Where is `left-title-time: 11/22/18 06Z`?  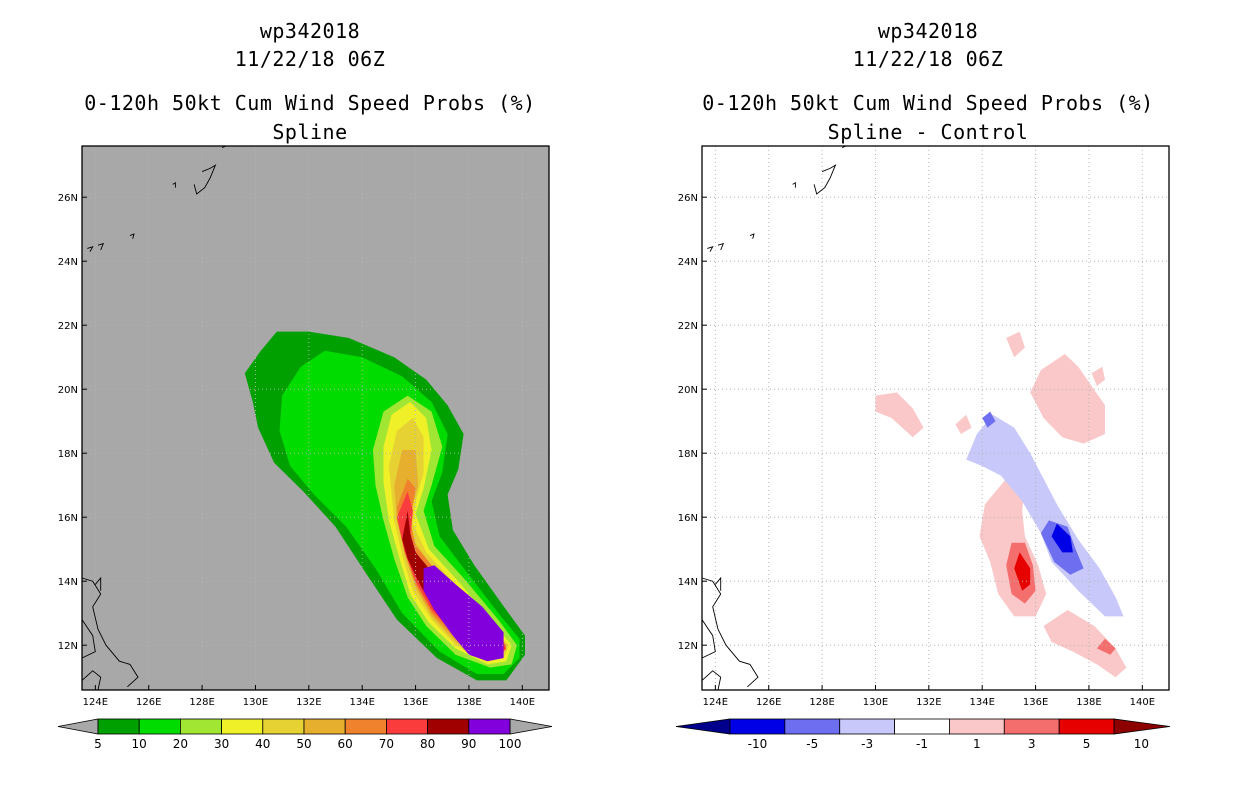 left-title-time: 11/22/18 06Z is located at coordinates (310, 59).